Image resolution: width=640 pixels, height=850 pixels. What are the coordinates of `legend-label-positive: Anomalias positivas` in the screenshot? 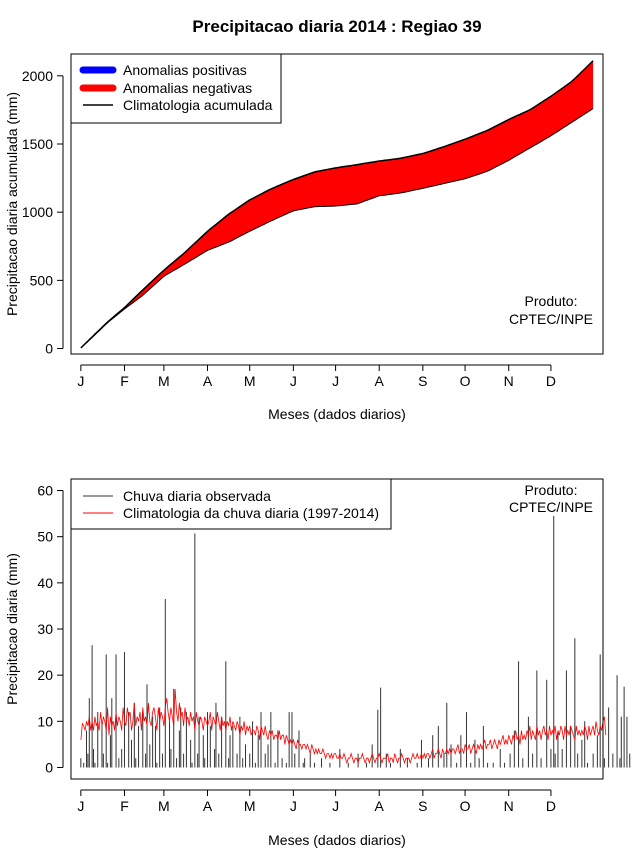 It's located at (185, 70).